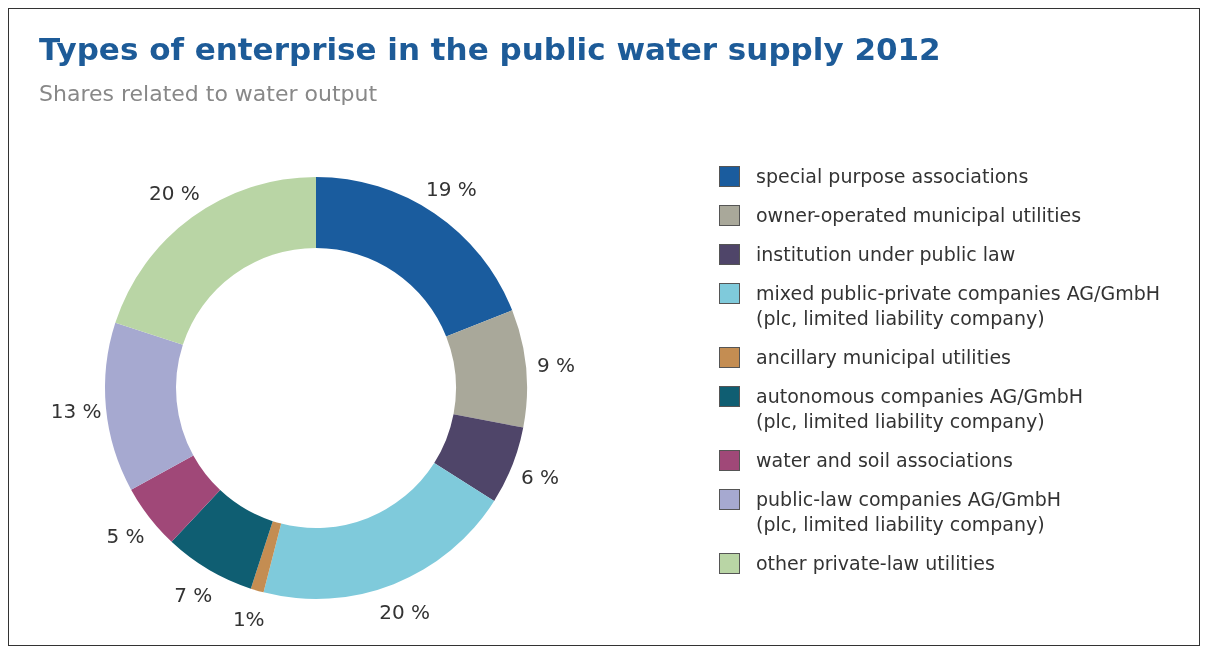 The height and width of the screenshot is (653, 1210). What do you see at coordinates (883, 357) in the screenshot?
I see `legend-label: ancillary municipal utilities` at bounding box center [883, 357].